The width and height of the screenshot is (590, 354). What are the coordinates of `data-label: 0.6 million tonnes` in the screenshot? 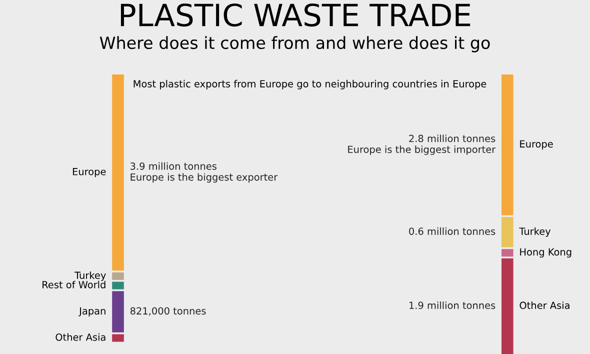 It's located at (452, 231).